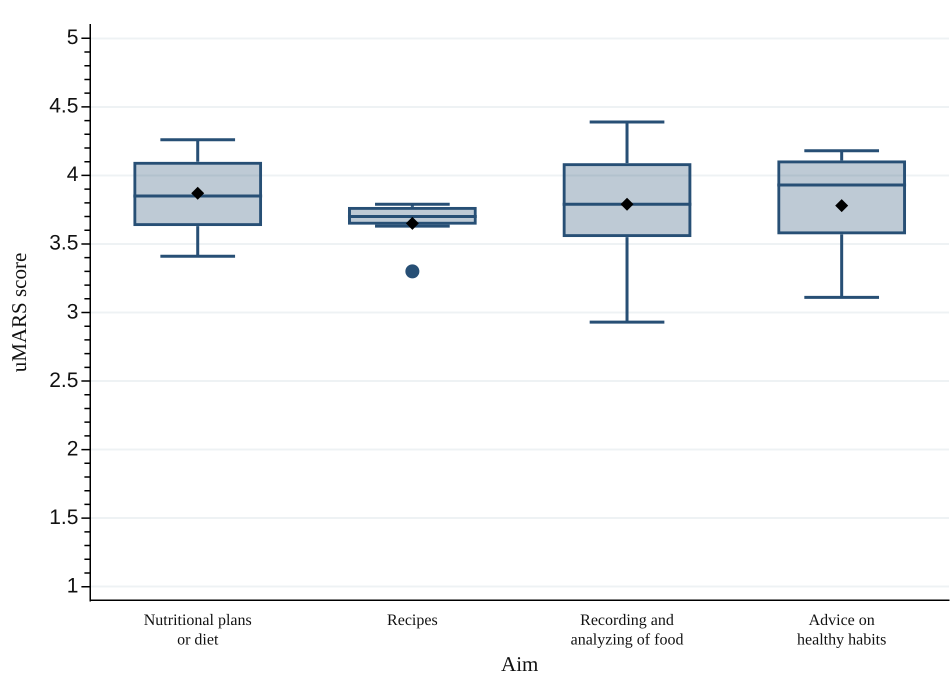 Image resolution: width=951 pixels, height=686 pixels. What do you see at coordinates (841, 630) in the screenshot?
I see `x-tick-label: Advice on healthy habits` at bounding box center [841, 630].